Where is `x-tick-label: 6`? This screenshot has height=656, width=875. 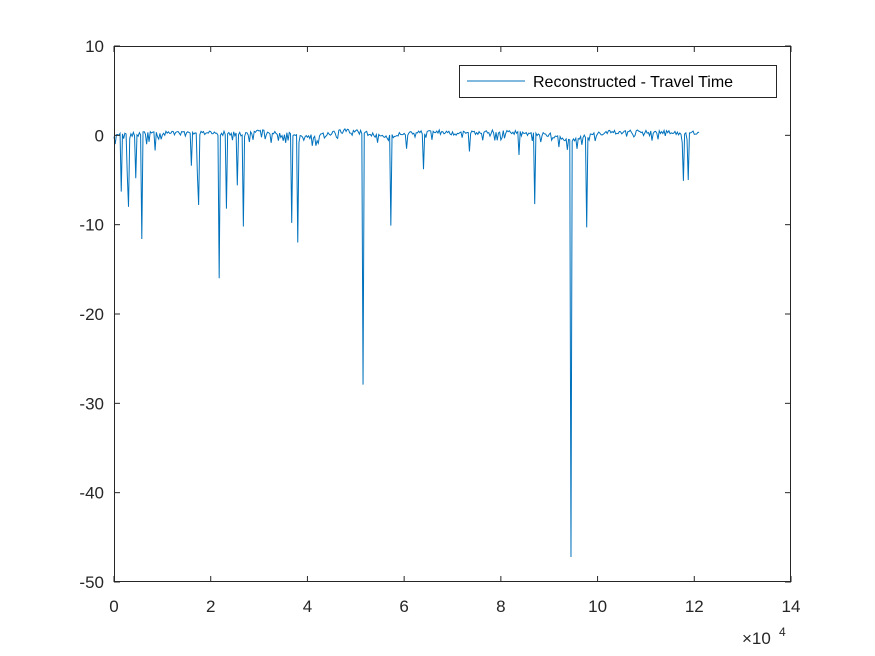 x-tick-label: 6 is located at coordinates (403, 606).